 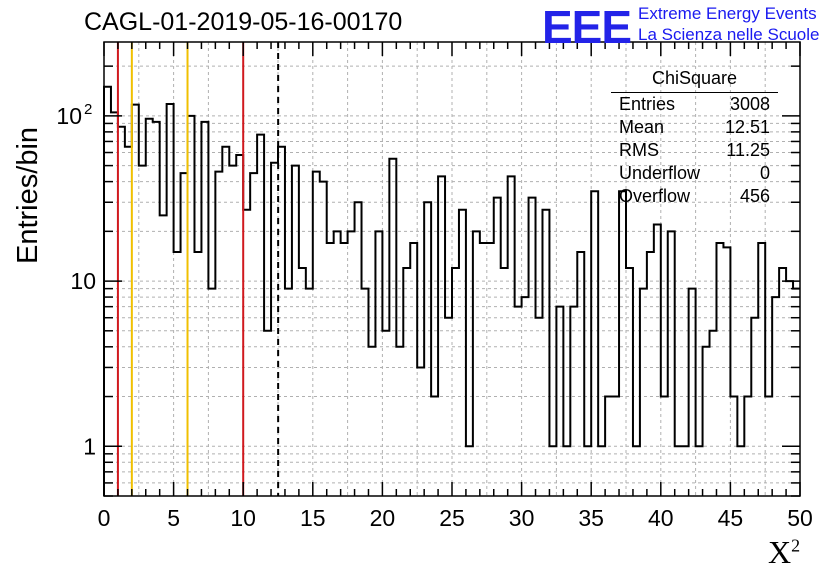 I want to click on x-tick-label: 20, so click(x=383, y=518).